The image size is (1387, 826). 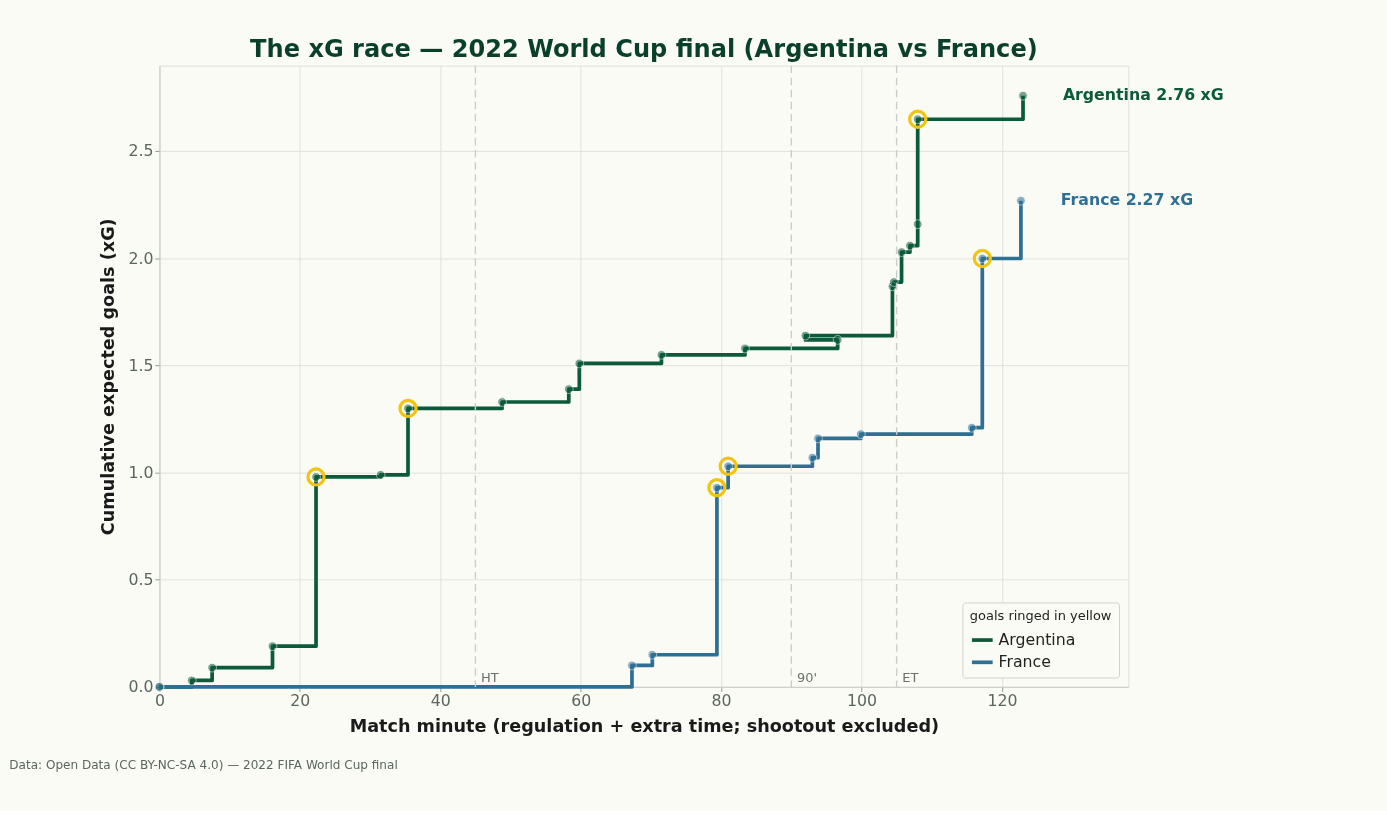 I want to click on x-tick-label: 0, so click(x=159, y=700).